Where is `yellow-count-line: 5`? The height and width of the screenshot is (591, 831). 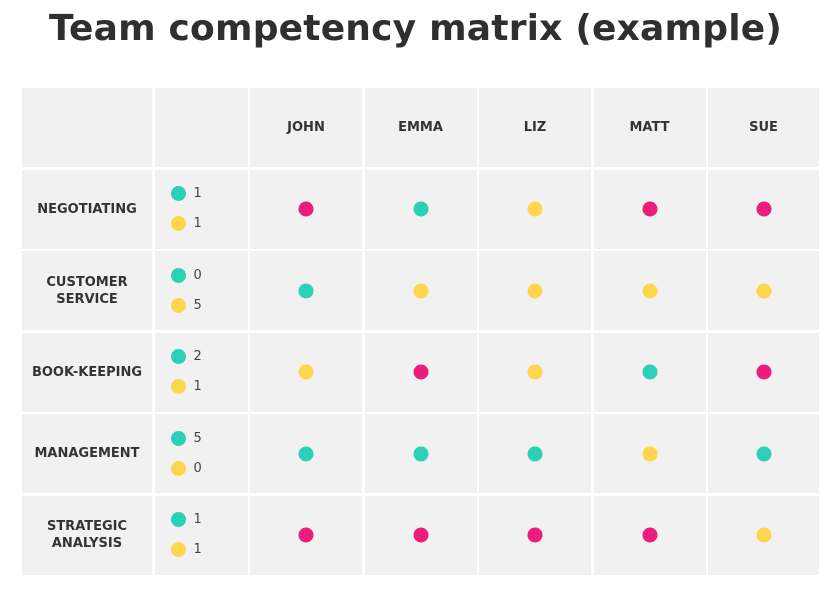
yellow-count-line: 5 is located at coordinates (186, 305).